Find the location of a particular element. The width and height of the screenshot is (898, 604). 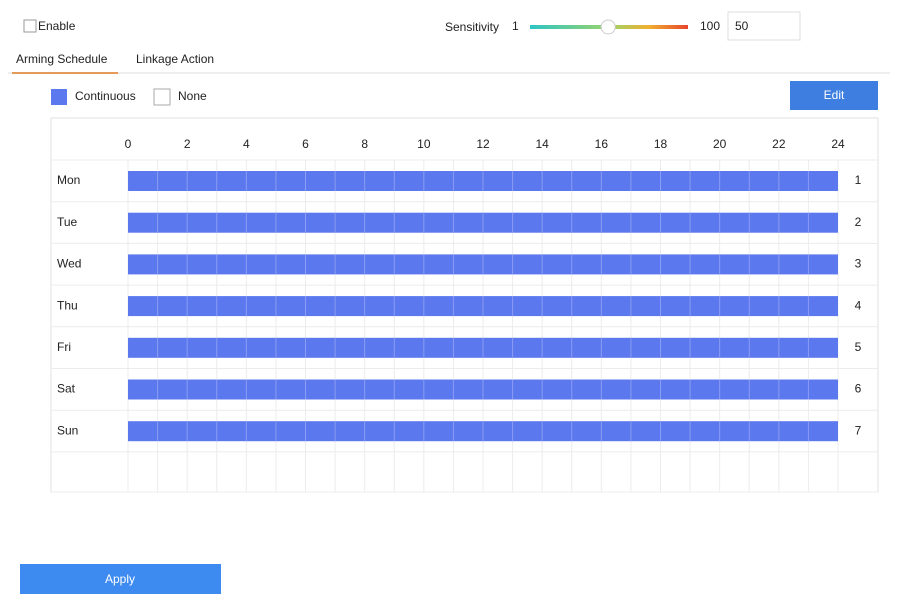

hour-label: 2 is located at coordinates (187, 144).